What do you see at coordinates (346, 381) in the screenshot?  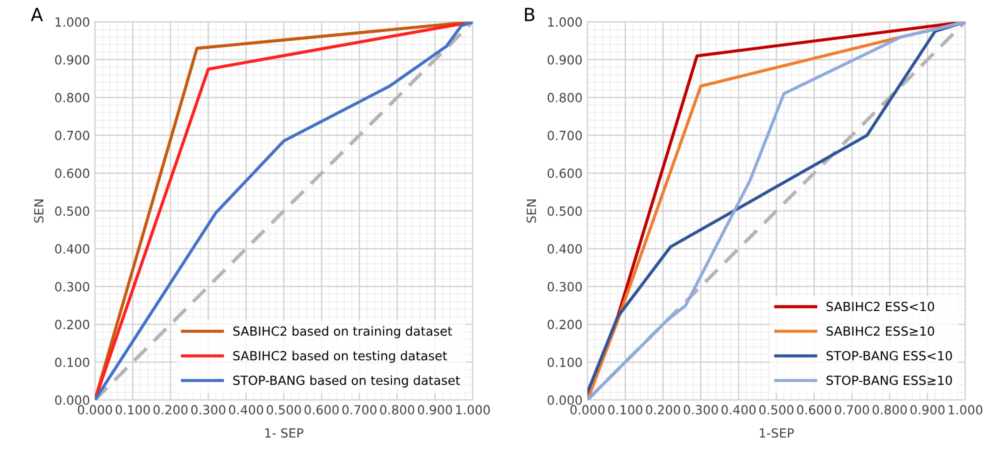 I see `legend-label: STOP-BANG based on tesing dataset` at bounding box center [346, 381].